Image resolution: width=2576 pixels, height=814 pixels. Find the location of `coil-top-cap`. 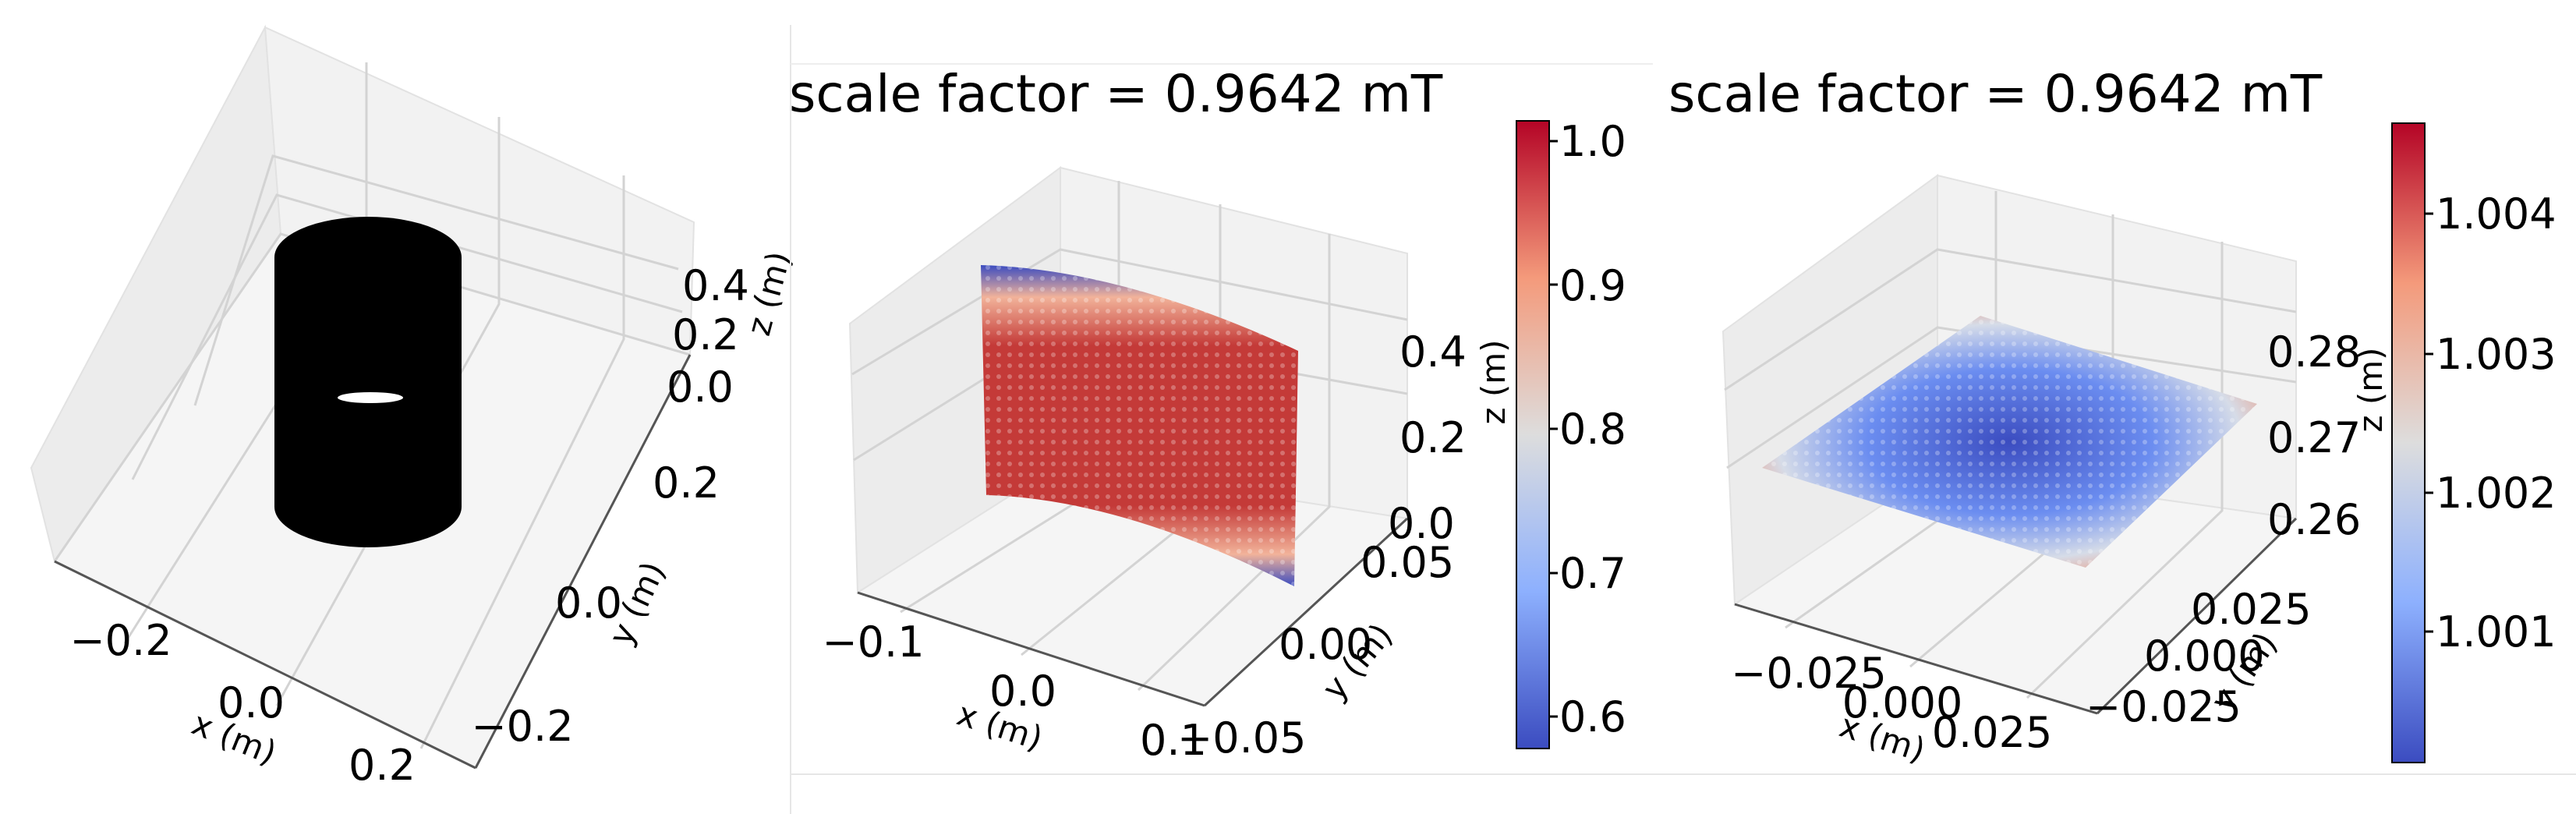

coil-top-cap is located at coordinates (368, 258).